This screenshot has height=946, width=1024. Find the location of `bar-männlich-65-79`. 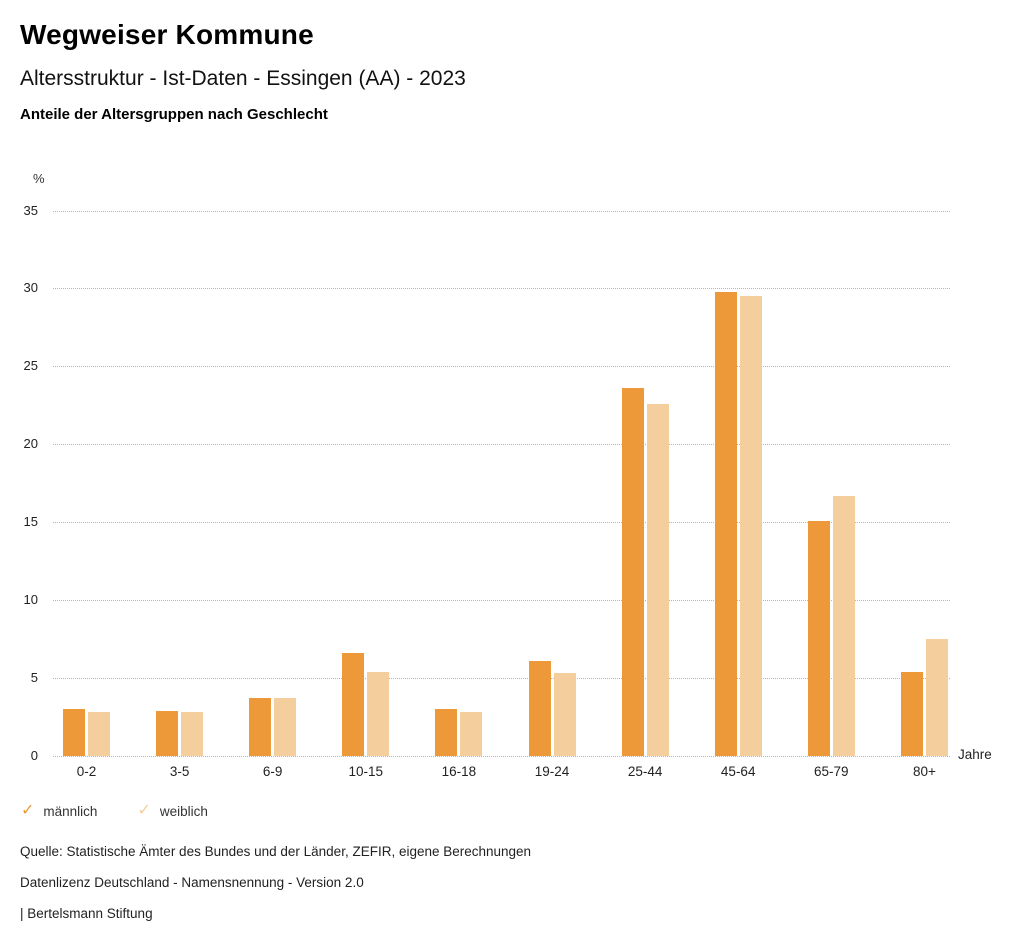

bar-männlich-65-79 is located at coordinates (818, 638).